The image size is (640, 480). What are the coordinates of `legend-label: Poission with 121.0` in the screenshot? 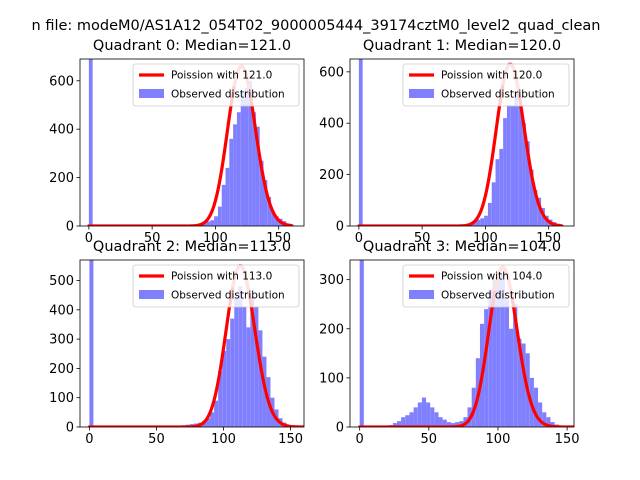 It's located at (221, 76).